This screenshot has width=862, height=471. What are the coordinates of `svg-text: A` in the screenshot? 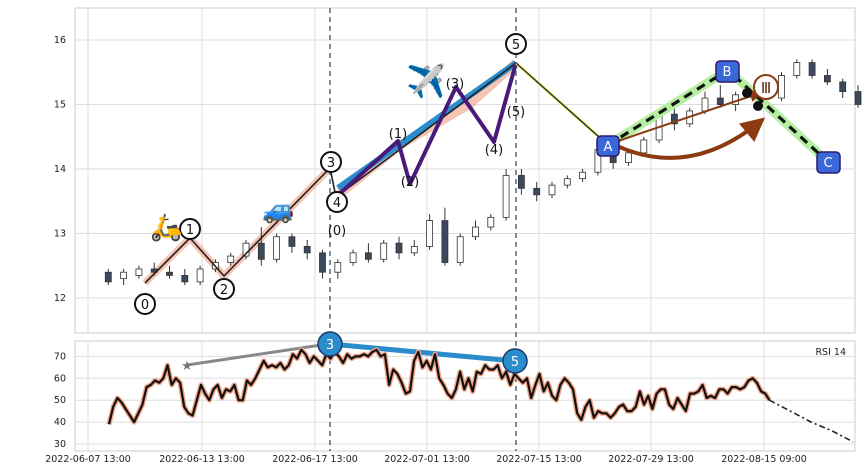 It's located at (608, 147).